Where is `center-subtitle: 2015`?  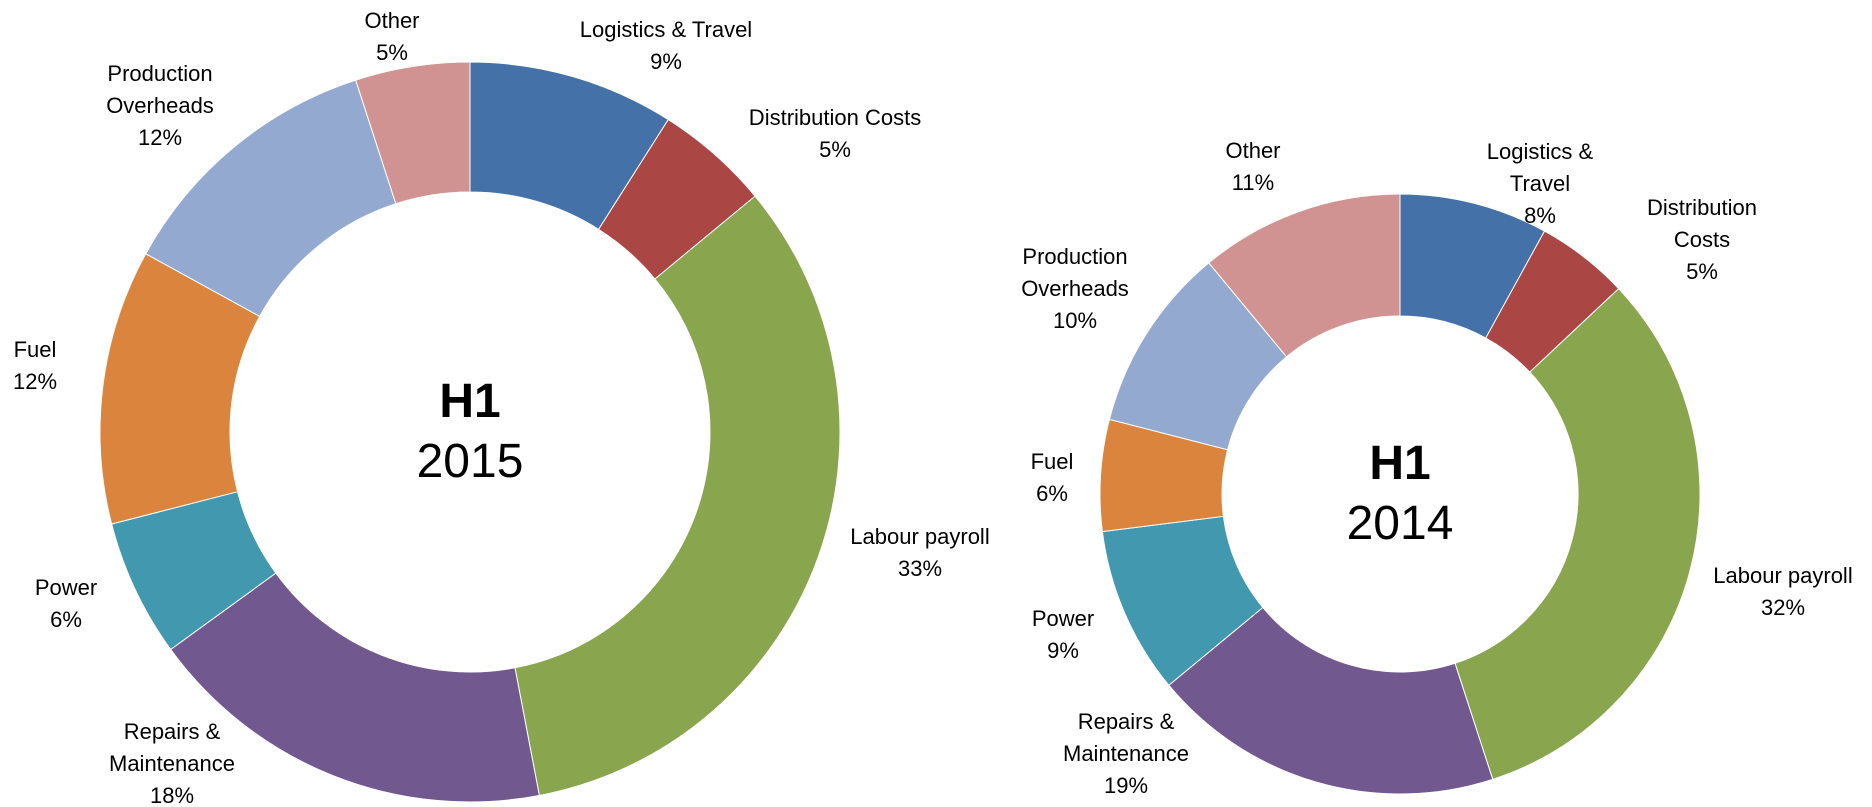
center-subtitle: 2015 is located at coordinates (470, 461).